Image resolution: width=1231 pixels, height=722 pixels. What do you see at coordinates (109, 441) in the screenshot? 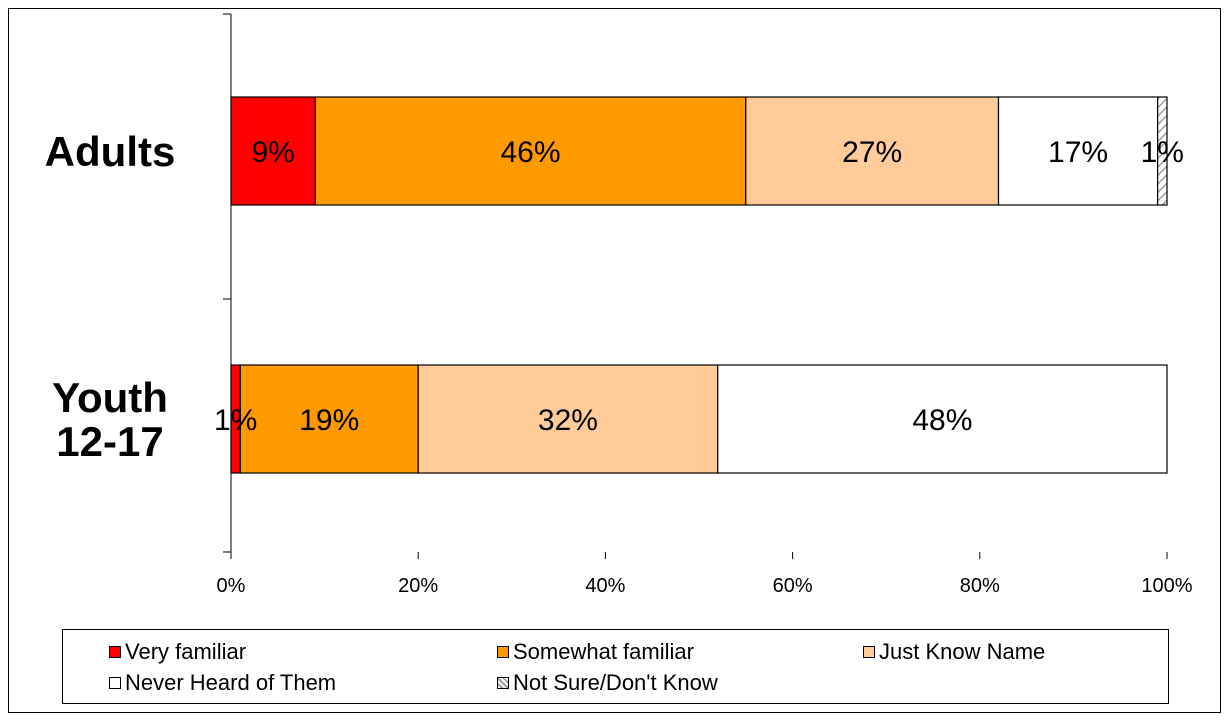
I see `category-label: 12-17` at bounding box center [109, 441].